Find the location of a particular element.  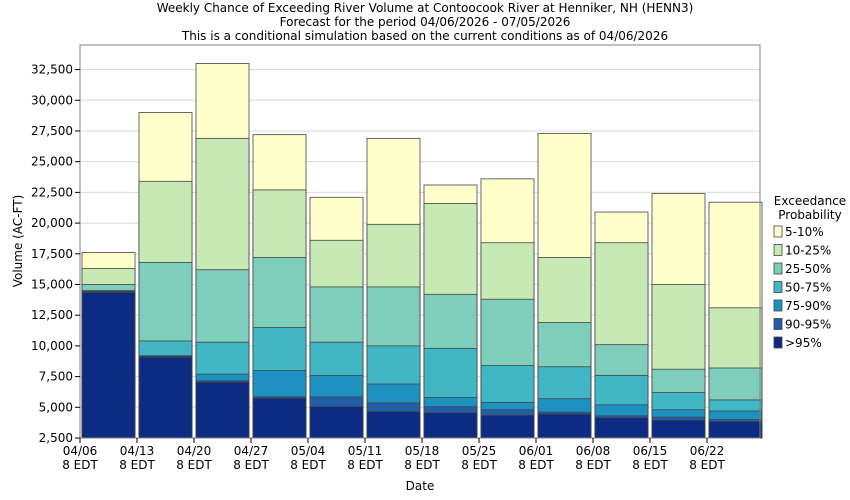

x-tick-label: 04/20 is located at coordinates (194, 451).